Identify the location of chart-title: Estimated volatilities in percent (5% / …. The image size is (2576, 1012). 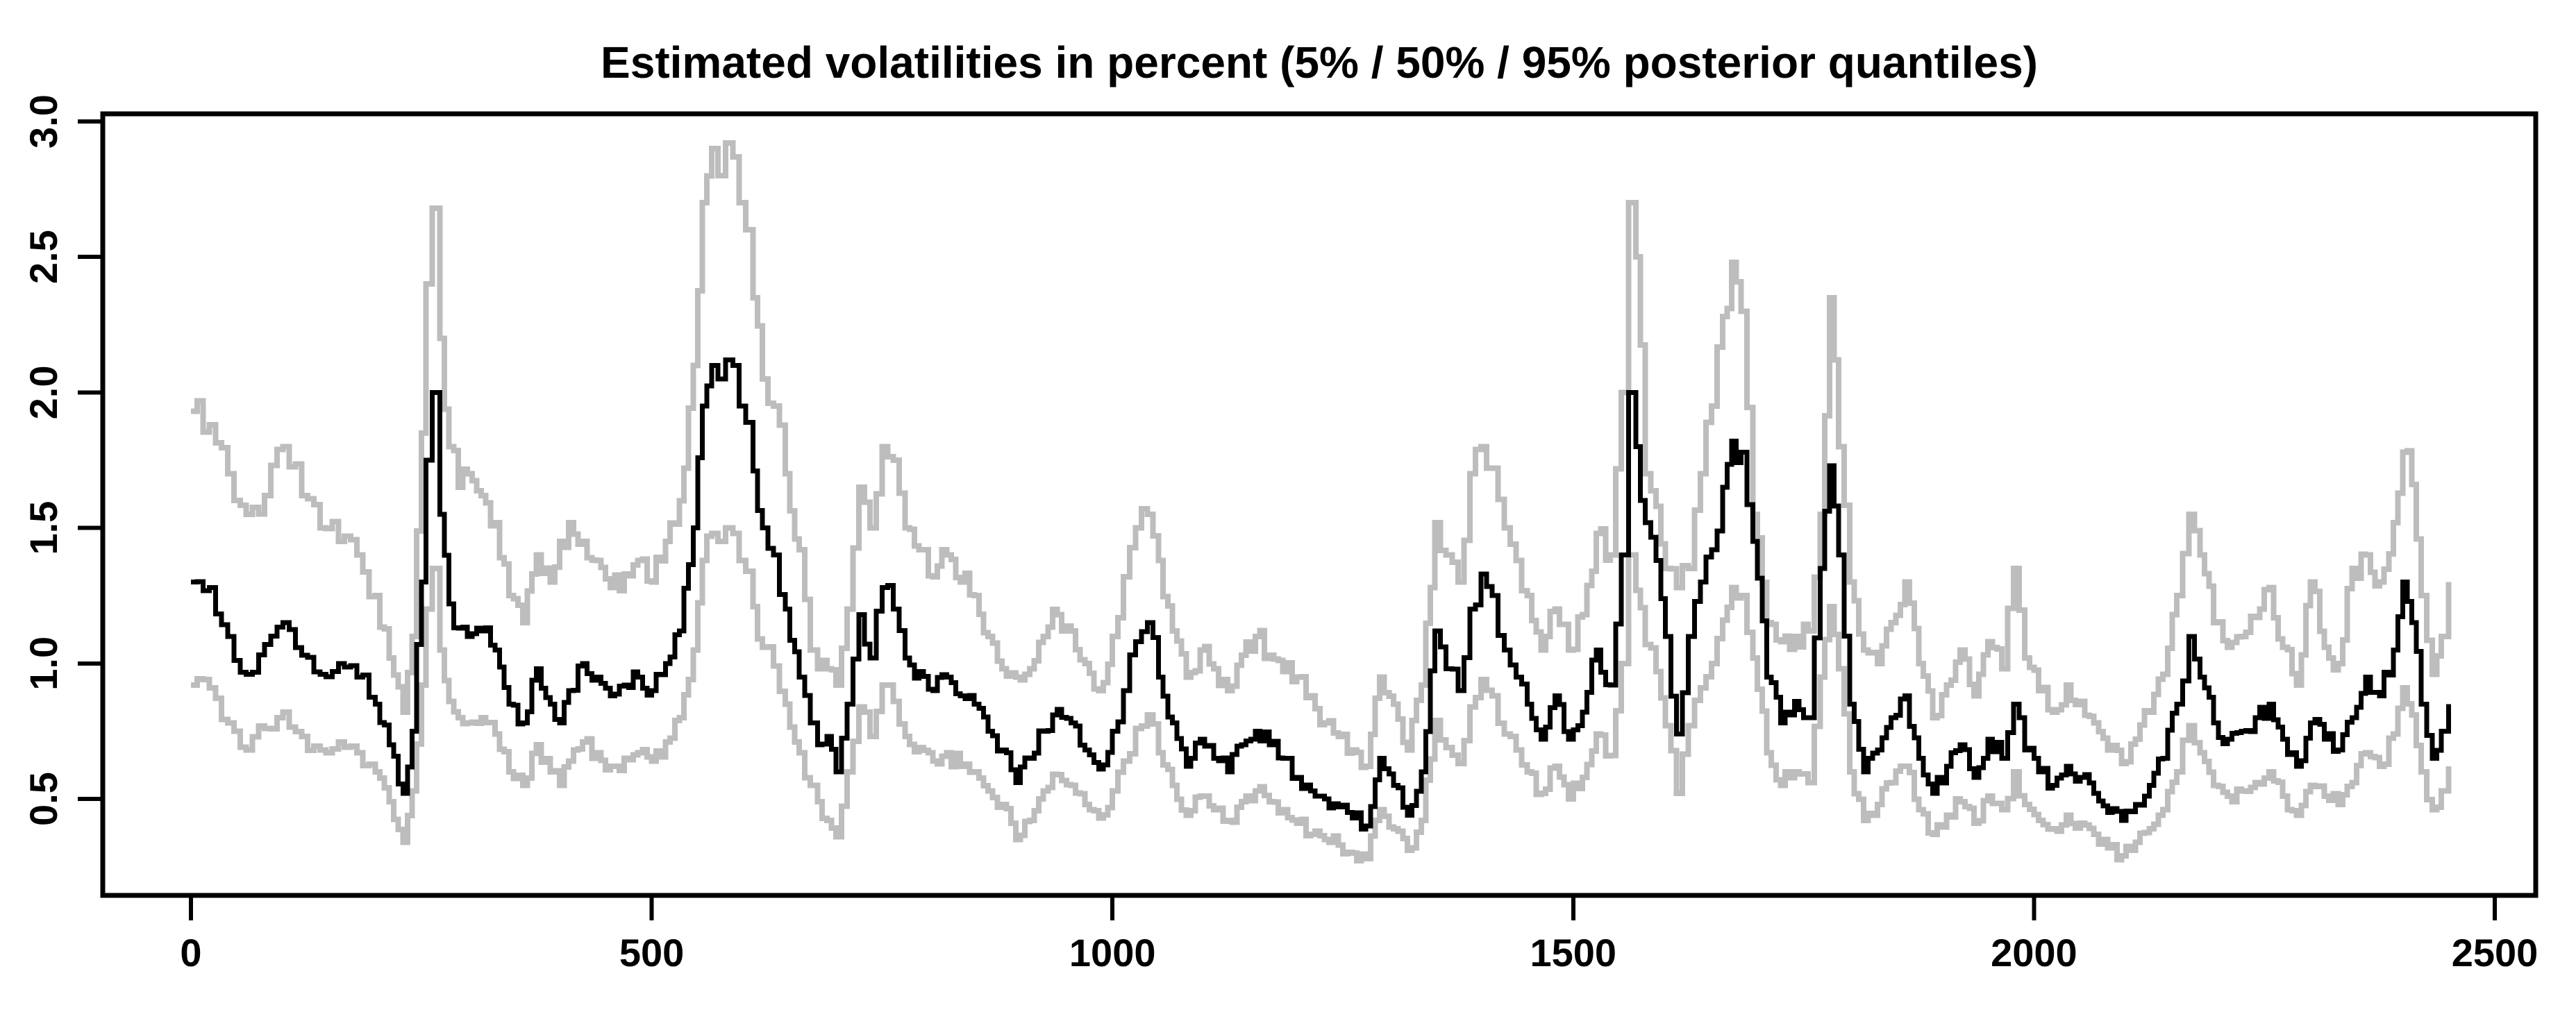
(1319, 62).